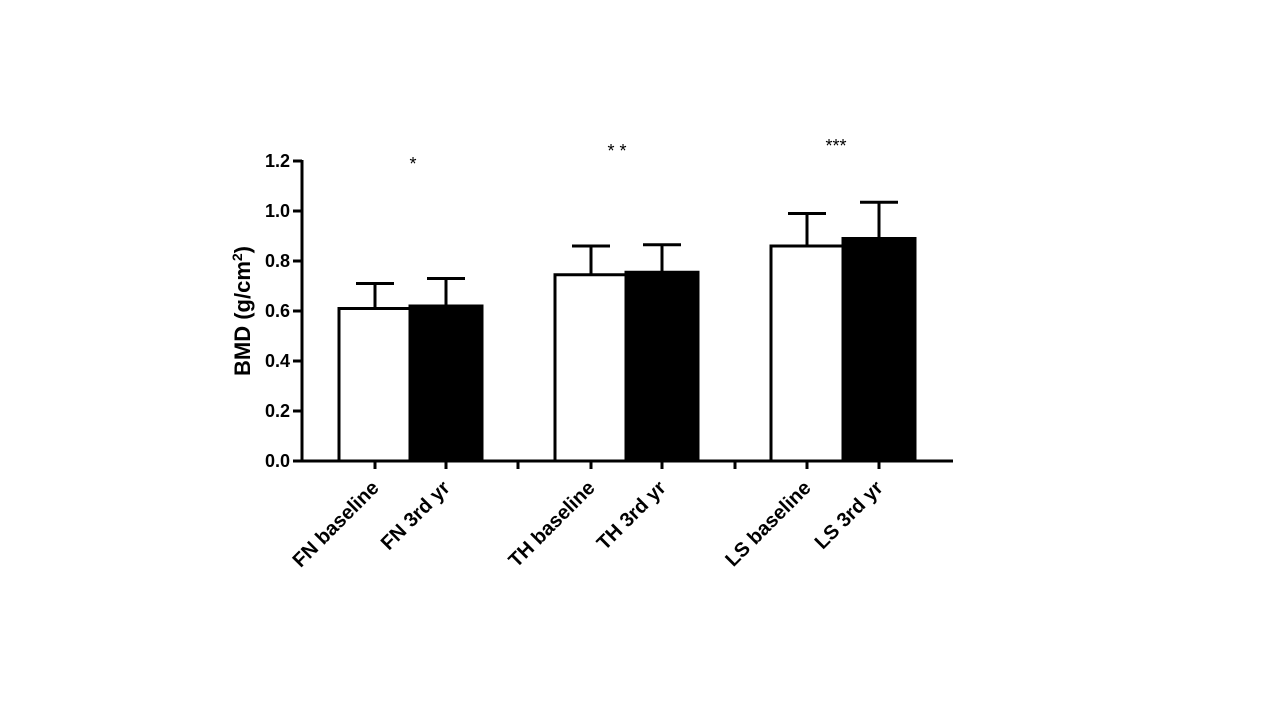 Image resolution: width=1280 pixels, height=720 pixels. Describe the element at coordinates (849, 515) in the screenshot. I see `category-label: LS 3rd yr` at that location.